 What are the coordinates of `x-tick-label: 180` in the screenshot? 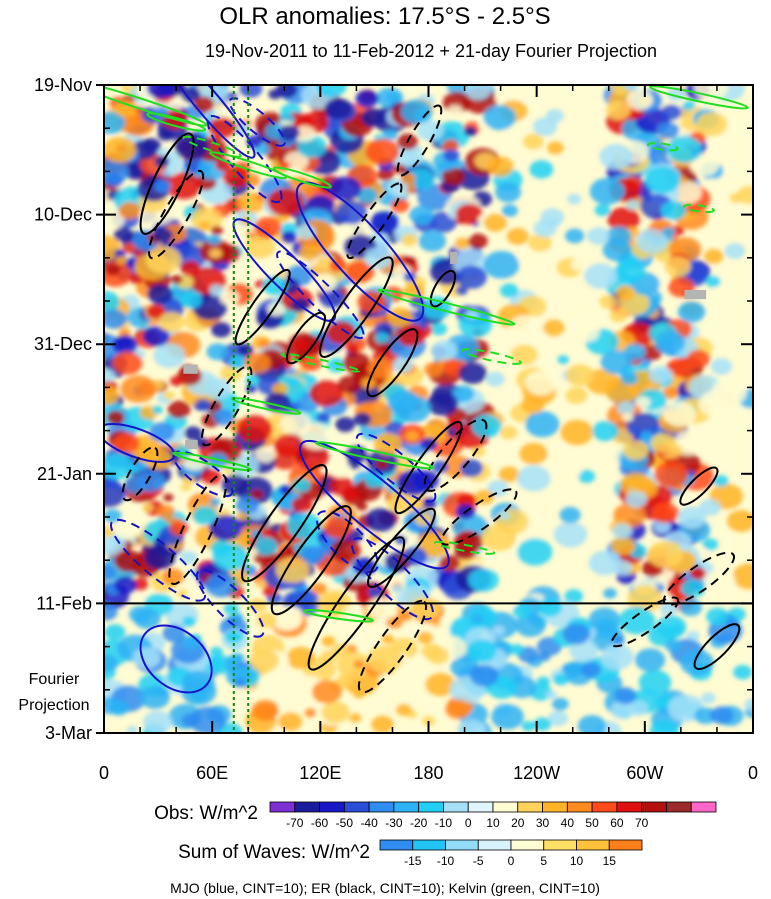 It's located at (428, 773).